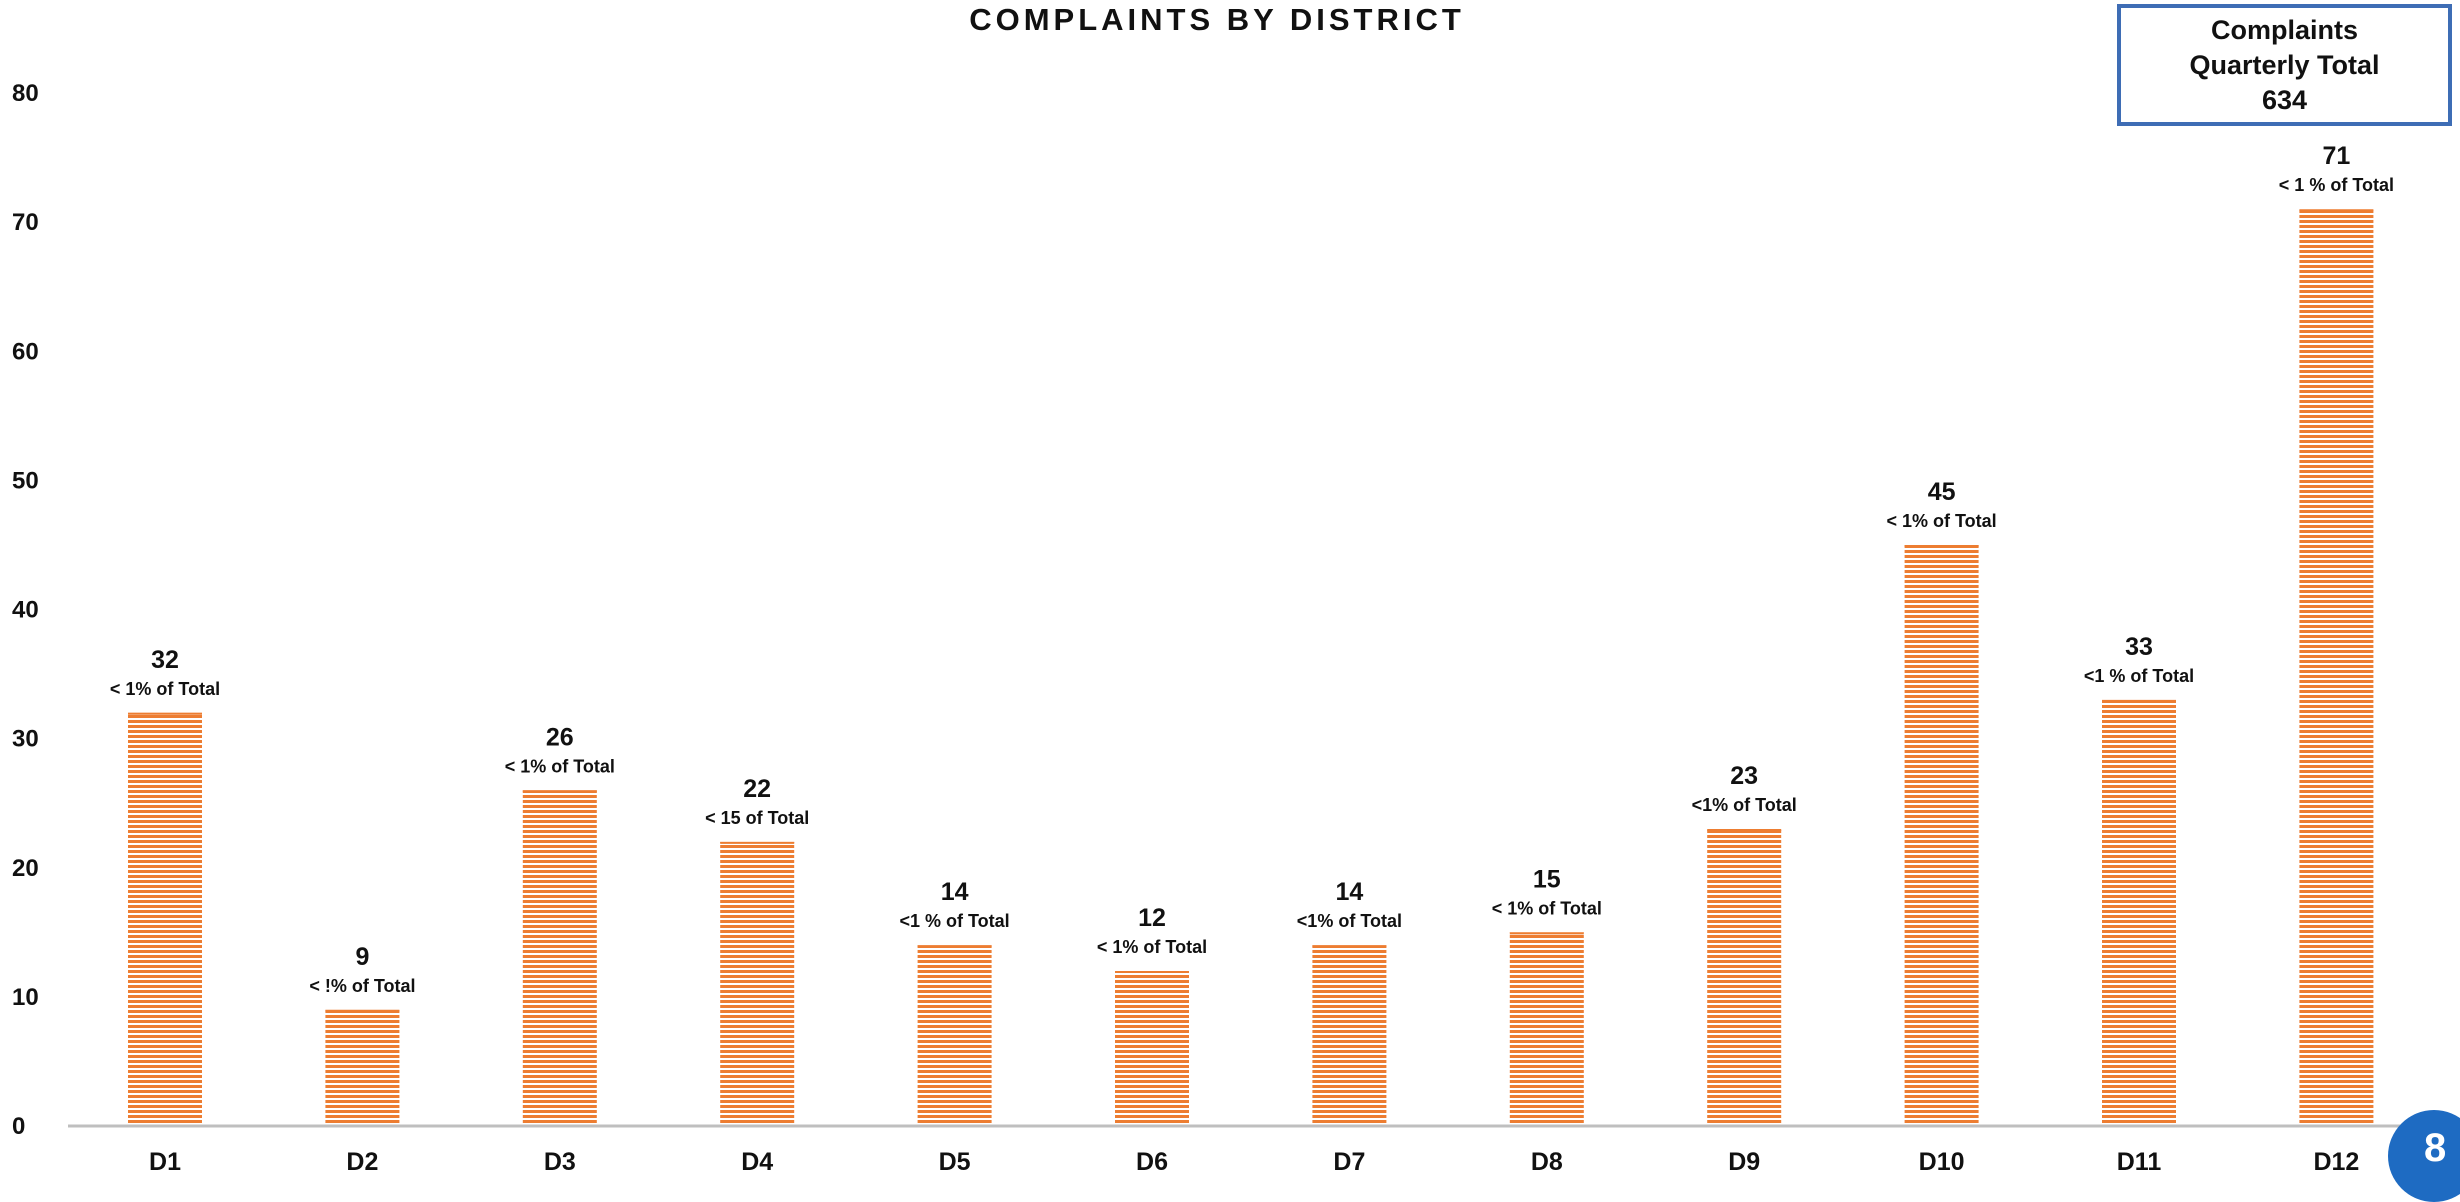  What do you see at coordinates (2336, 667) in the screenshot?
I see `bar-d12` at bounding box center [2336, 667].